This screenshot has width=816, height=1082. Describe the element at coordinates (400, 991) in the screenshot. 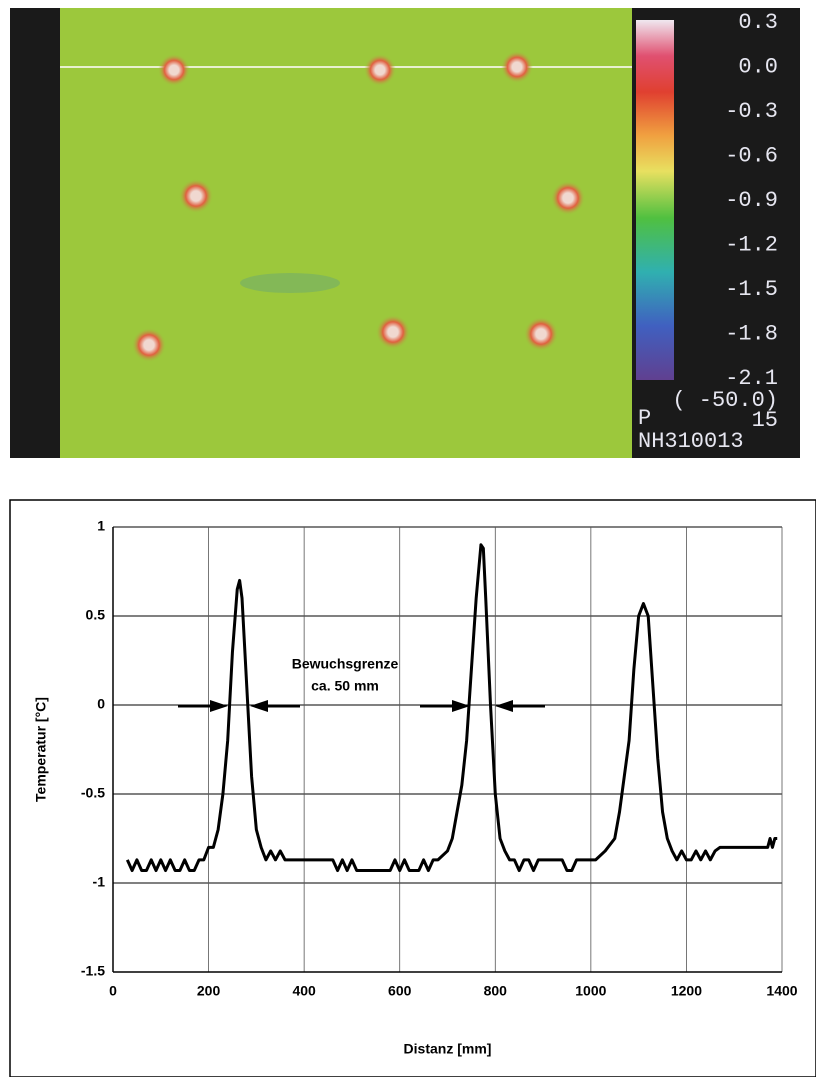

I see `x-tick-label: 600` at that location.